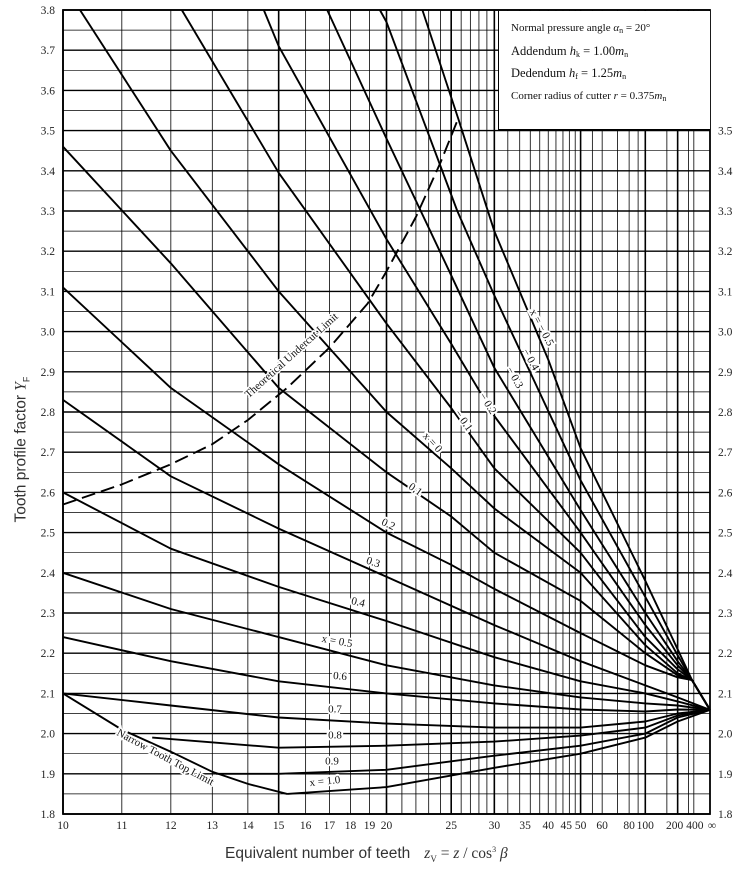 The height and width of the screenshot is (870, 741). I want to click on x-tick-label: 11, so click(121, 826).